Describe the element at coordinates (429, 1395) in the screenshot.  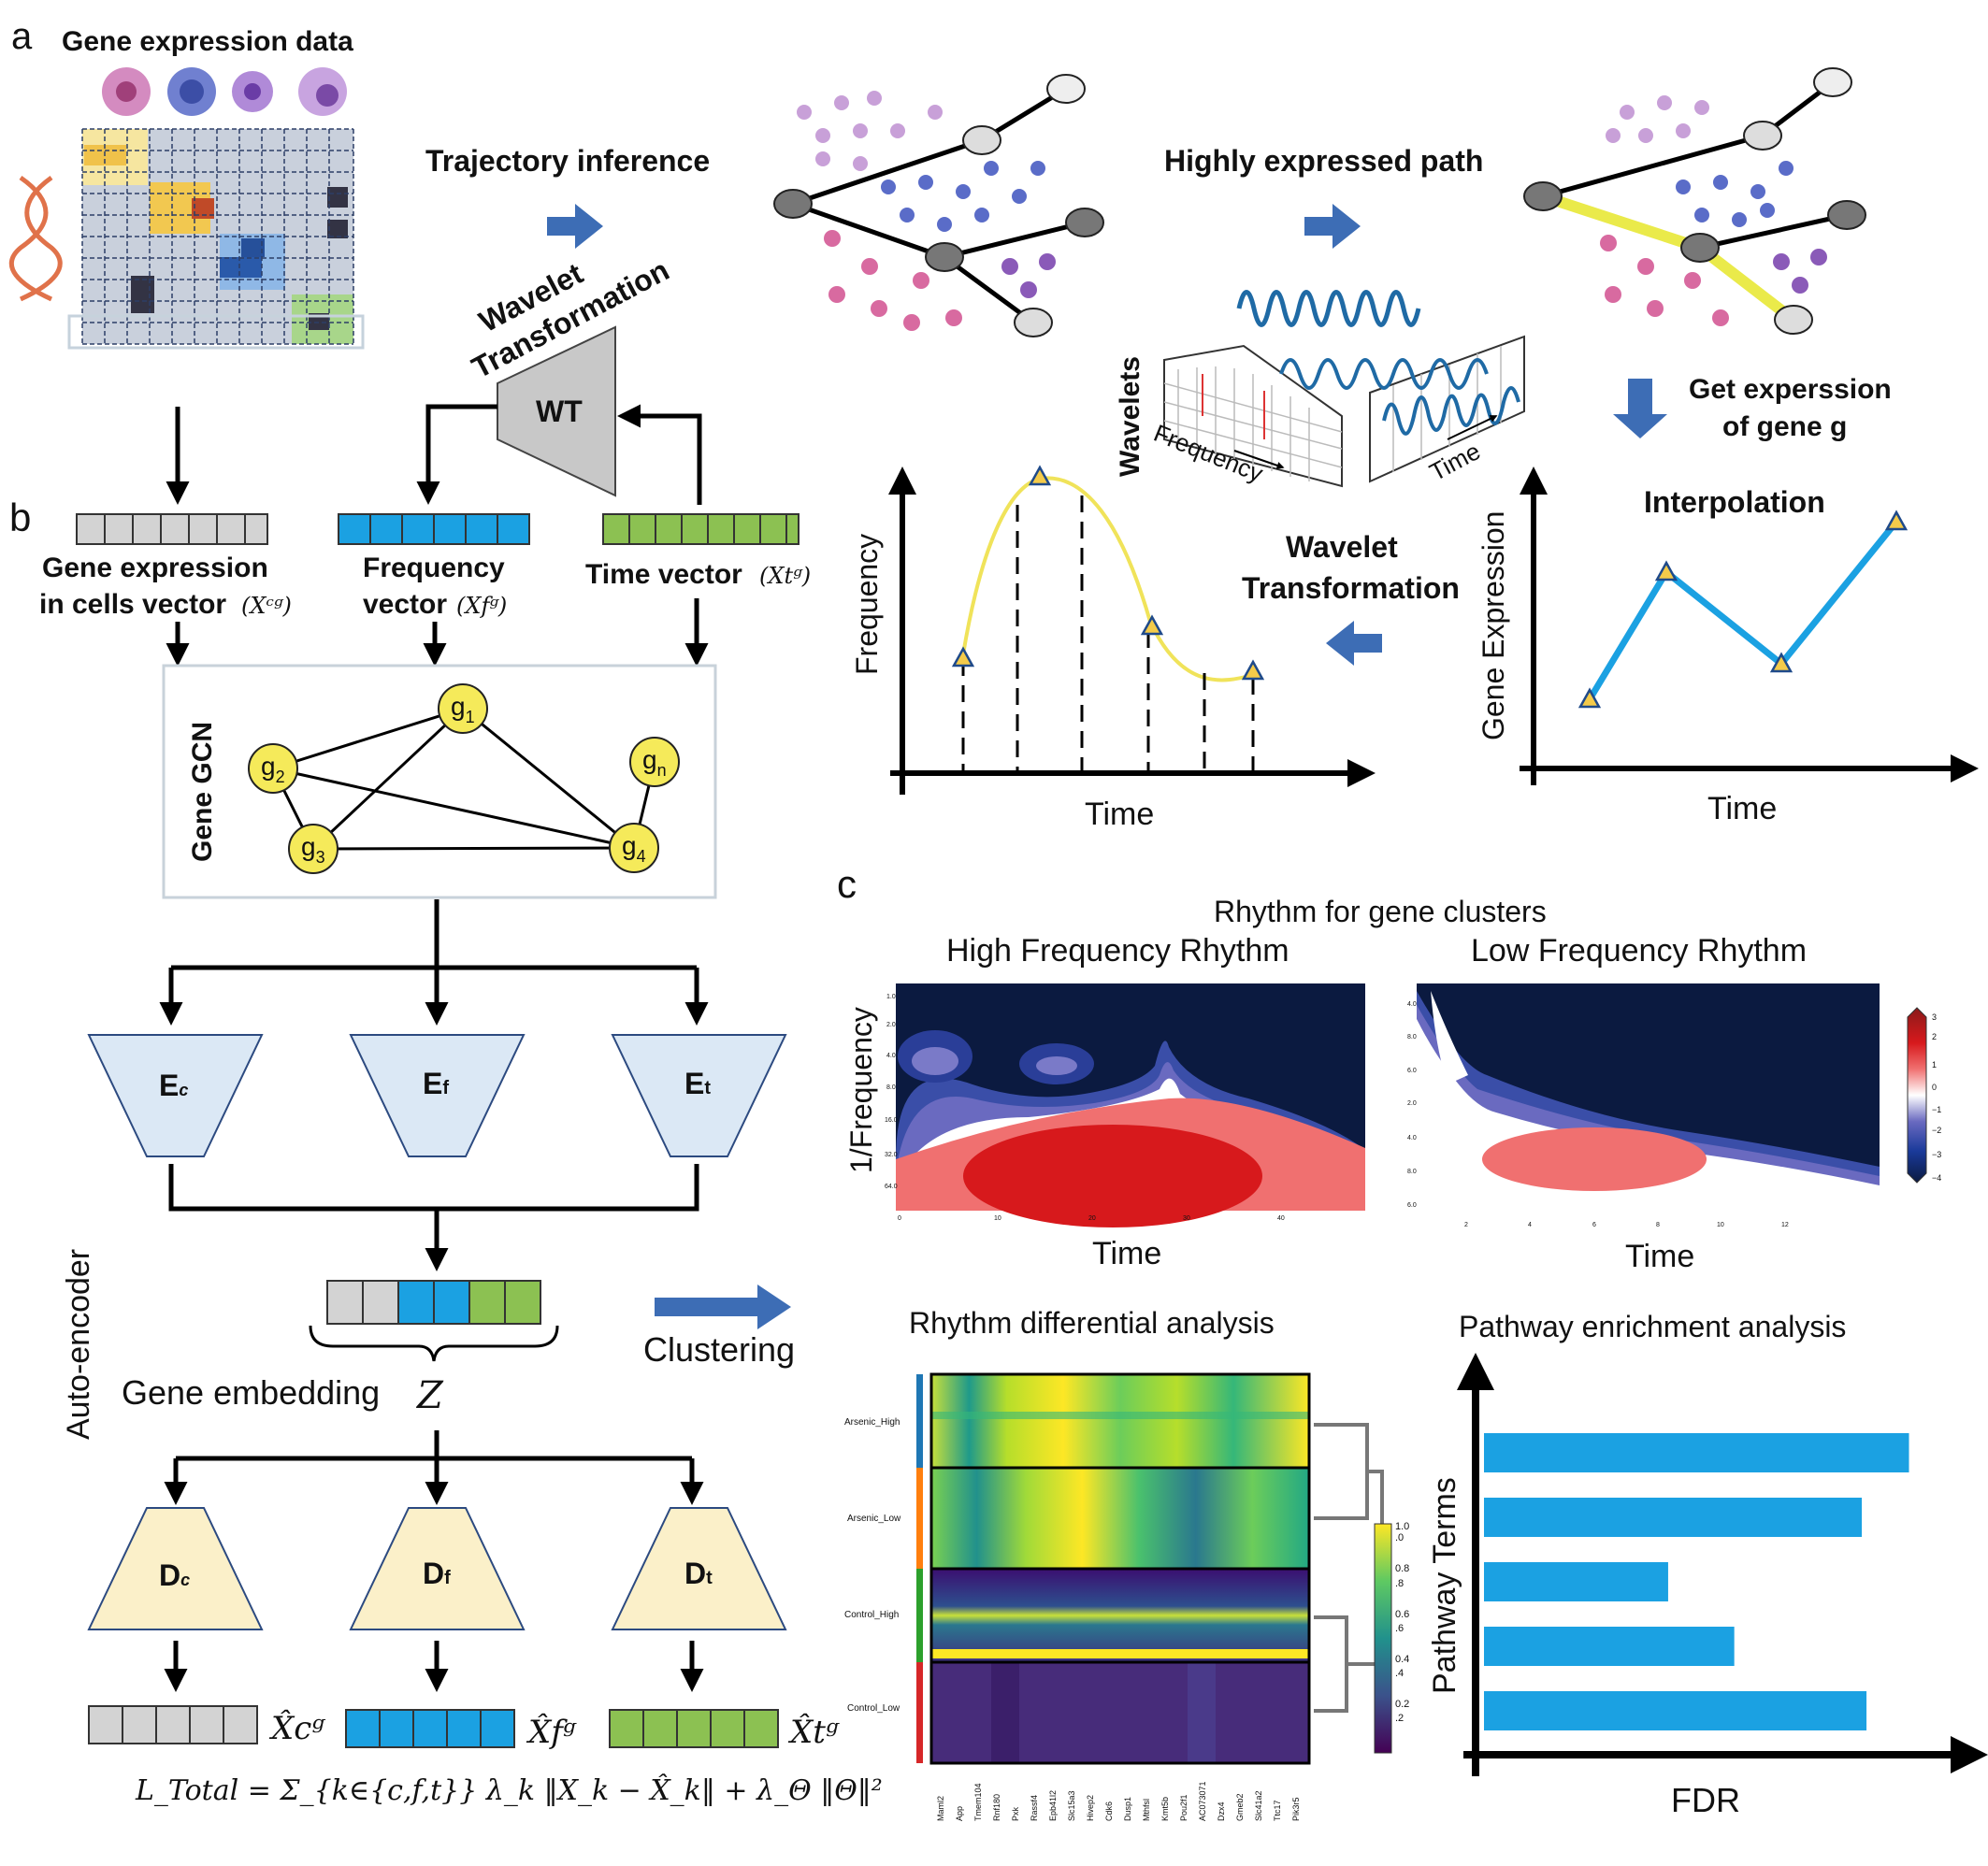
I see `embedding-sym: Z` at that location.